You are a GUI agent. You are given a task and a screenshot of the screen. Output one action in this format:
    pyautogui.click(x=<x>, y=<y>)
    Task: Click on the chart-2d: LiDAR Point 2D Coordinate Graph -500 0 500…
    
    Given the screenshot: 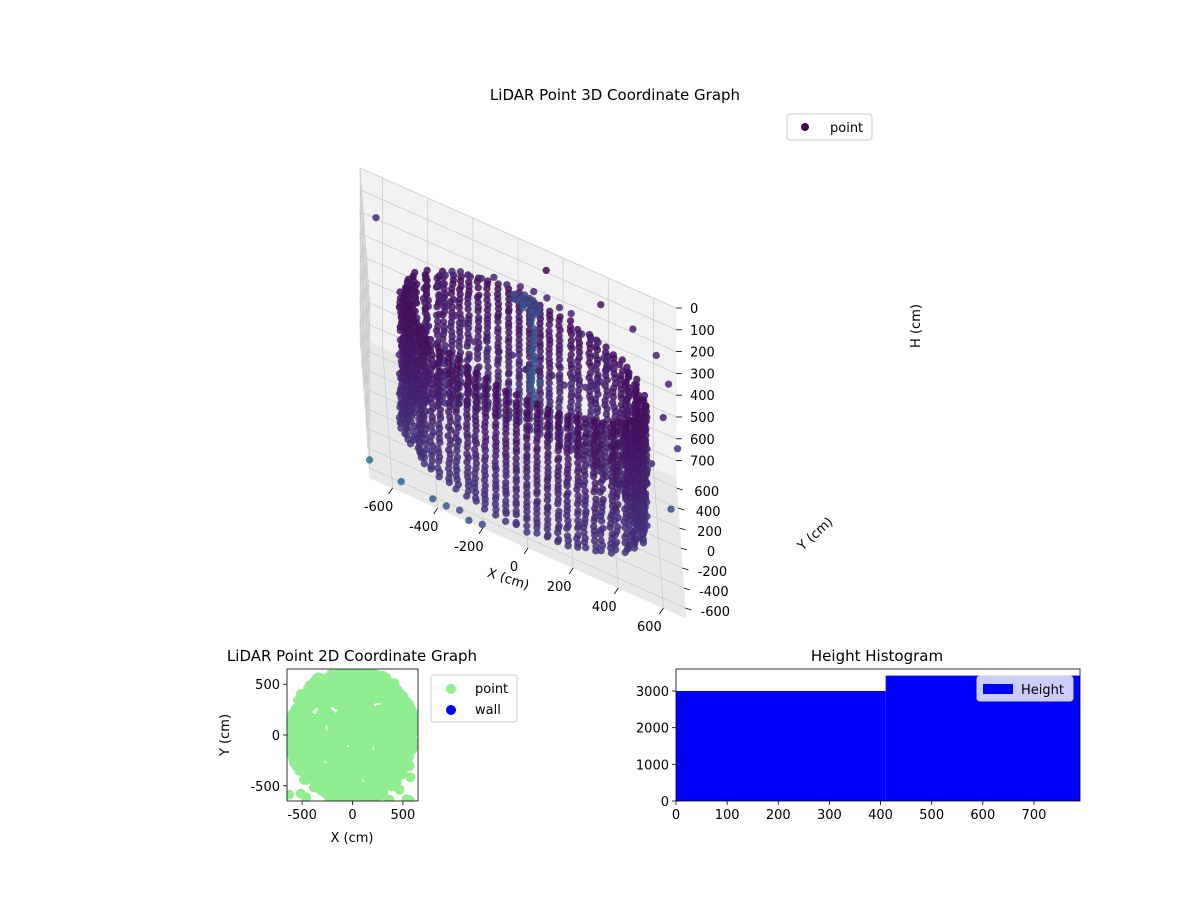 What is the action you would take?
    pyautogui.click(x=368, y=746)
    